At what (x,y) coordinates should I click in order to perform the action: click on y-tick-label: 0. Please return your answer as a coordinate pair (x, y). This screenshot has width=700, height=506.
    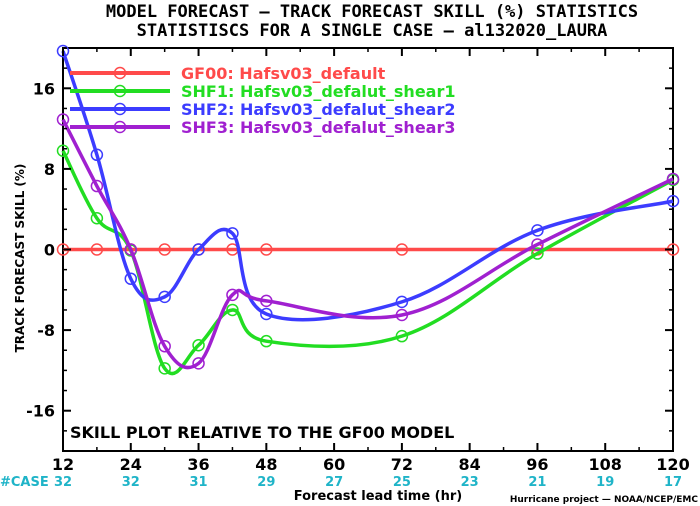
    Looking at the image, I should click on (49, 250).